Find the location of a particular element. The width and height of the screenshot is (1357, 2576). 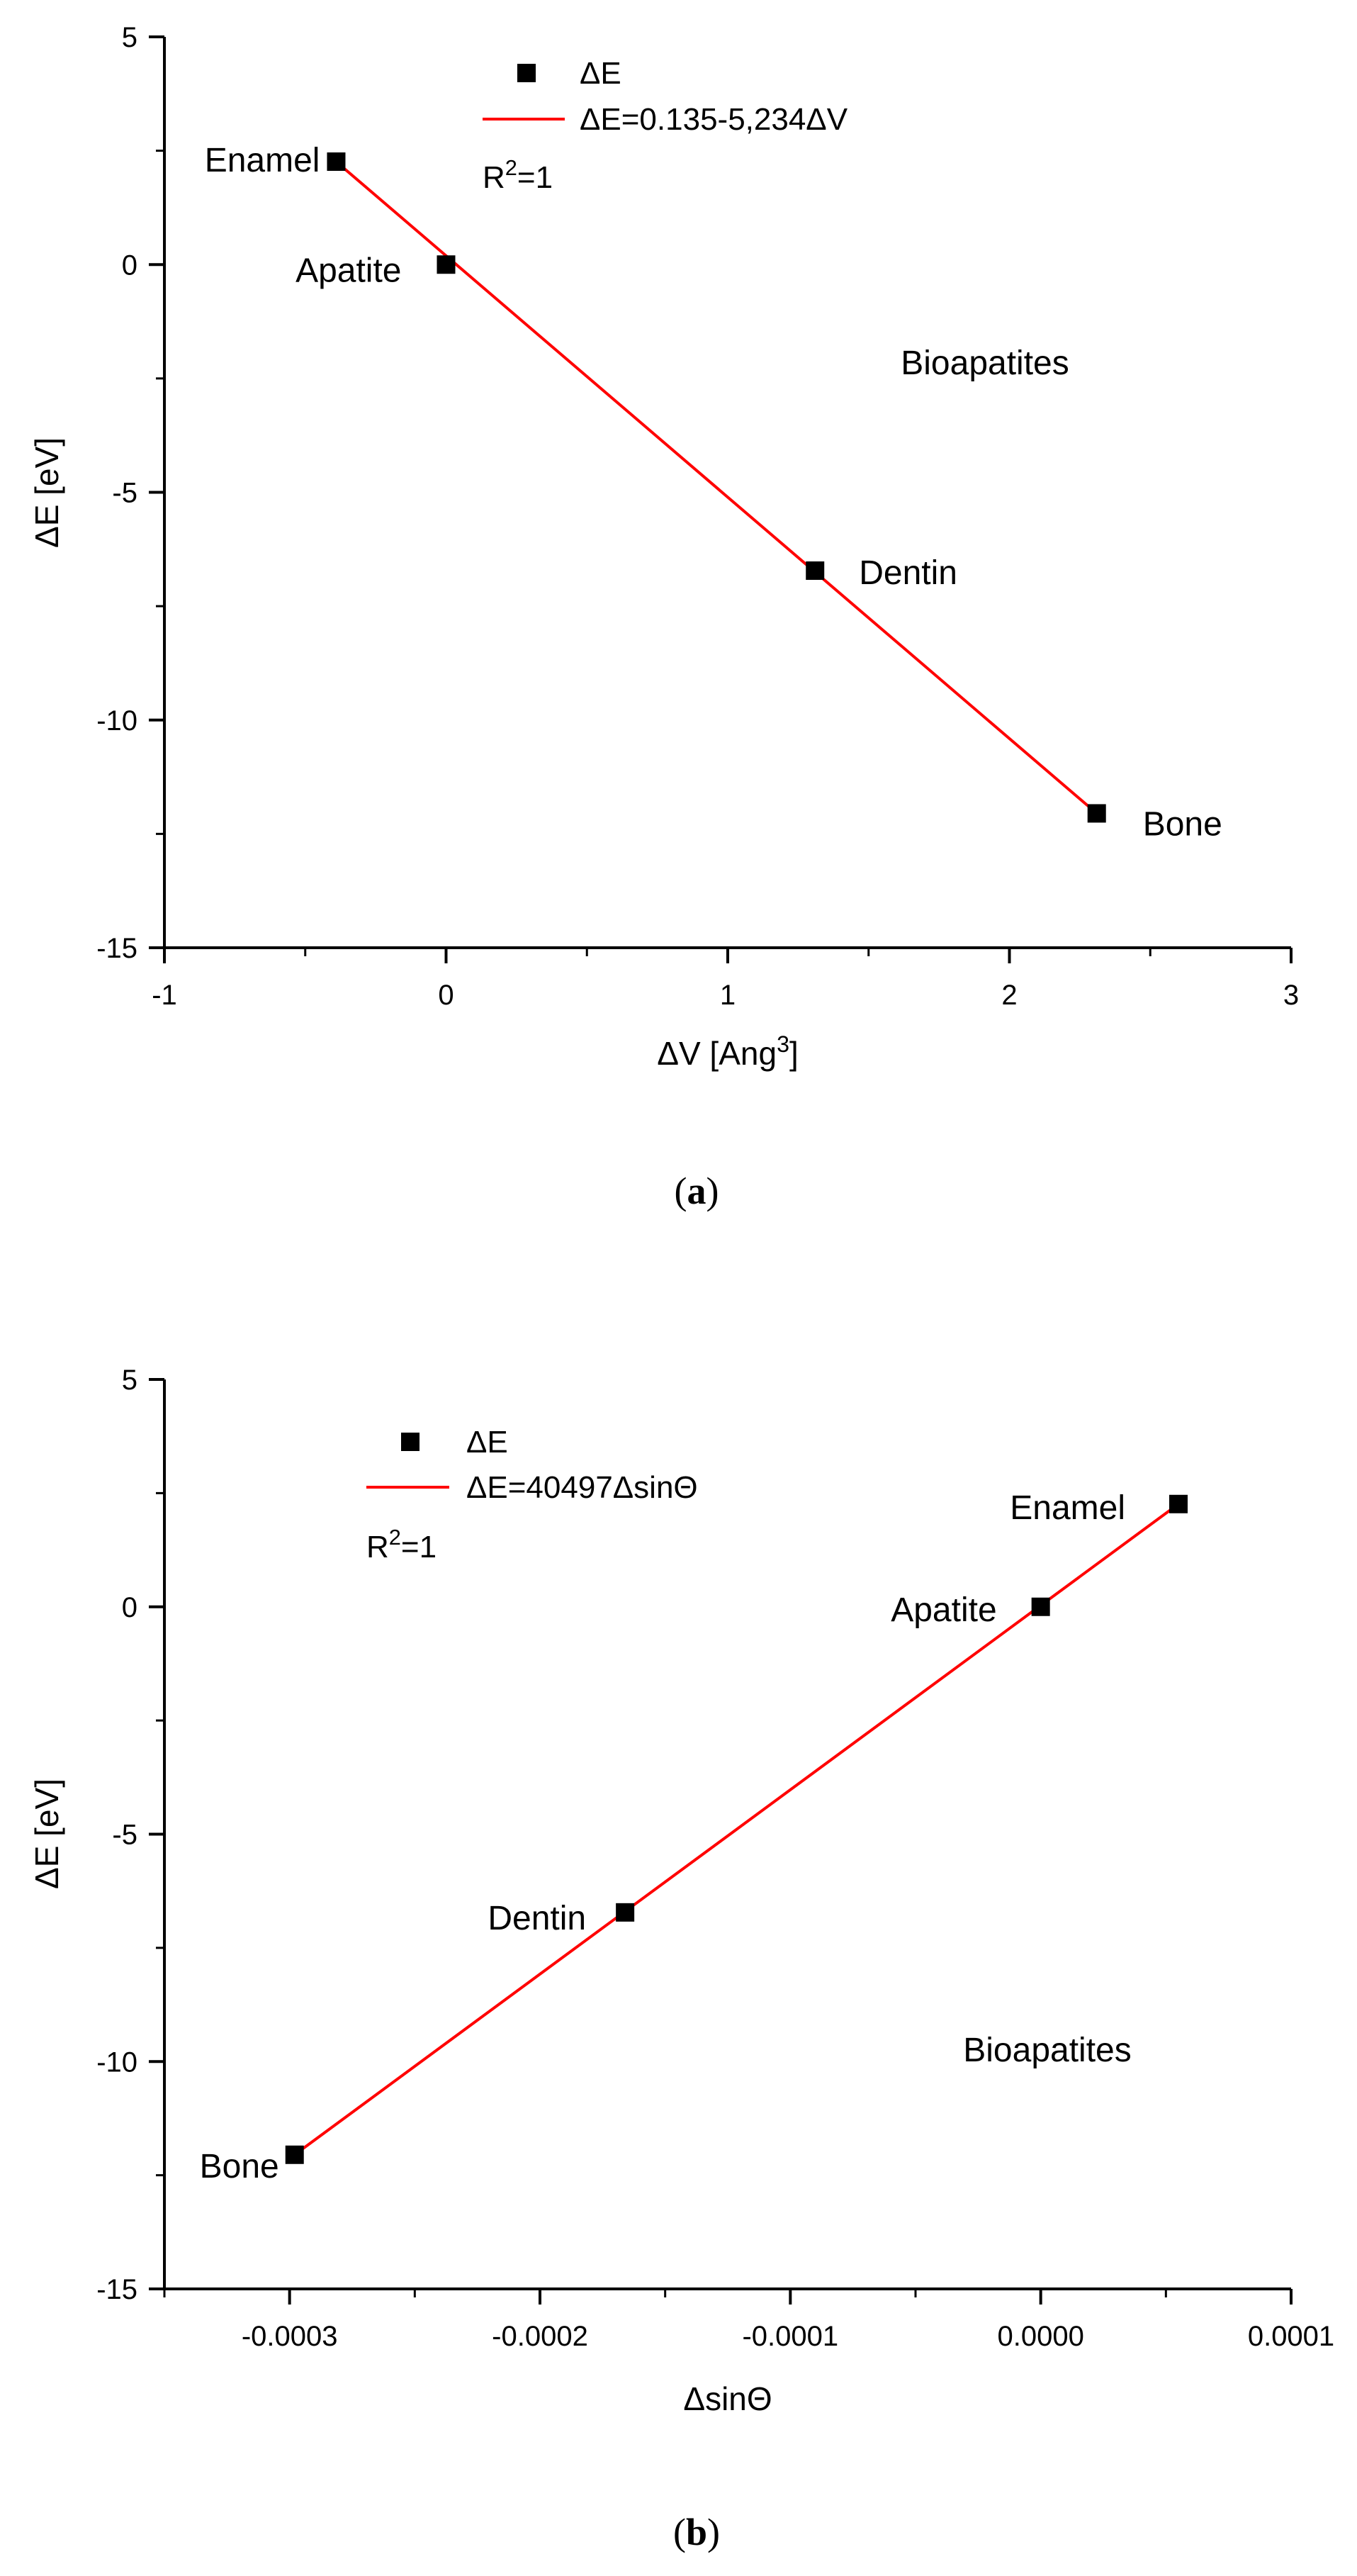

legend-label-fit: ΔE=40497ΔsinΘ is located at coordinates (582, 1487).